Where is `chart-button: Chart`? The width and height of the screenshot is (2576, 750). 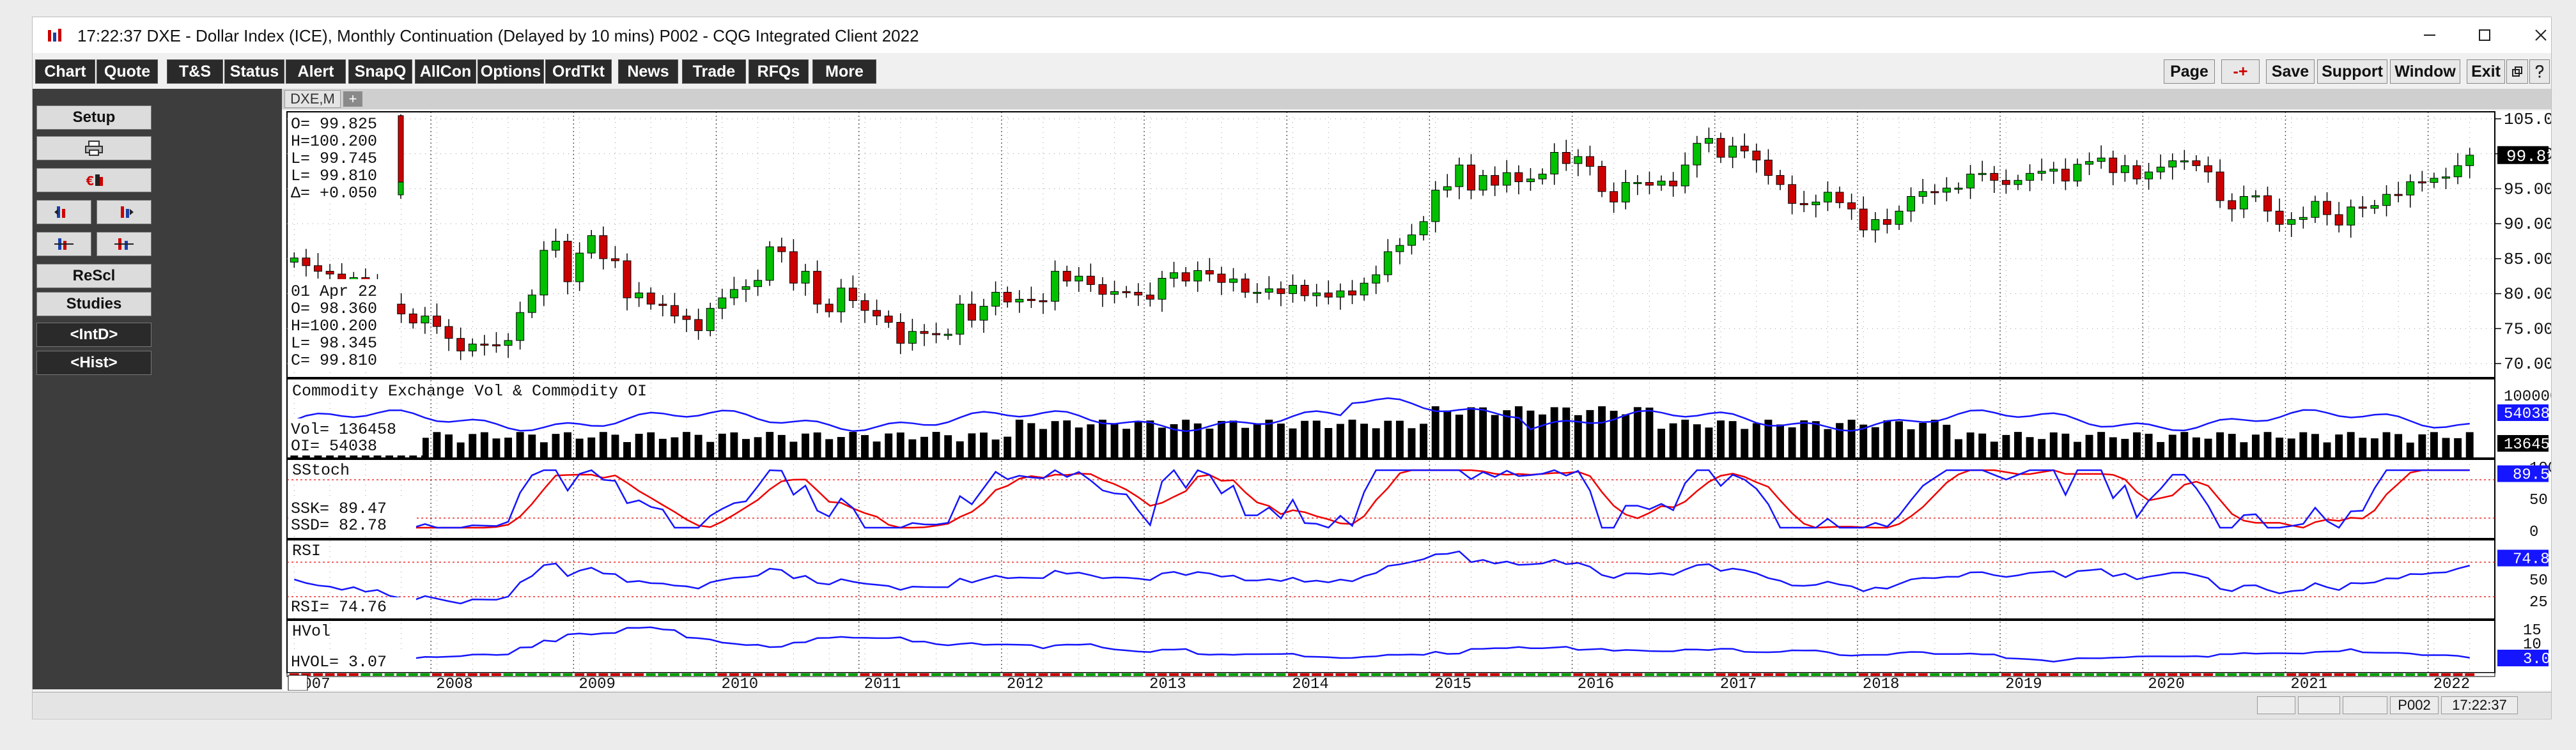
chart-button: Chart is located at coordinates (65, 71).